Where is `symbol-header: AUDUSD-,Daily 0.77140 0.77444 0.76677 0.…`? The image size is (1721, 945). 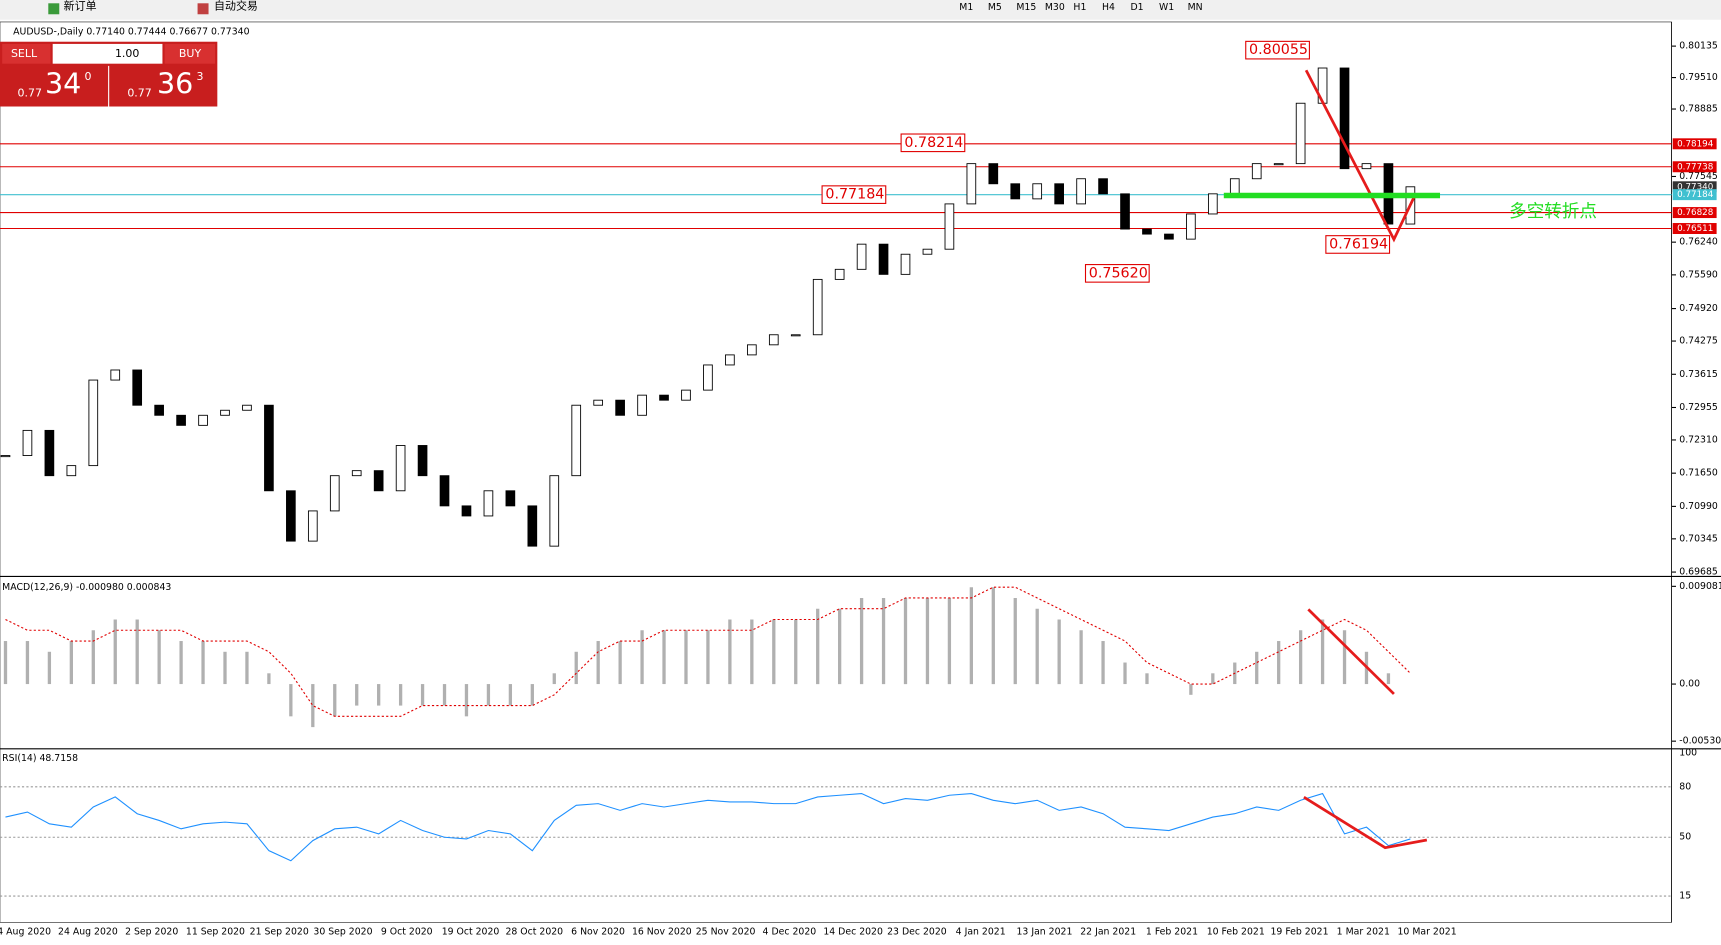 symbol-header: AUDUSD-,Daily 0.77140 0.77444 0.76677 0.… is located at coordinates (131, 31).